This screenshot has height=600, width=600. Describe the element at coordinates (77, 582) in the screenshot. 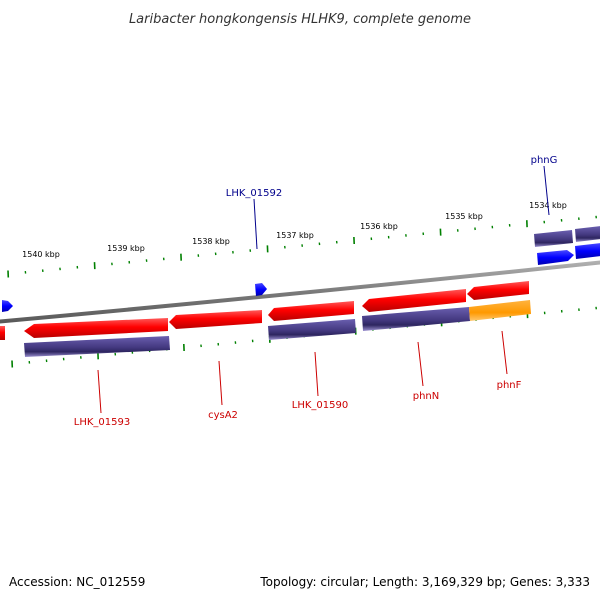

I see `accession-text: Accession: NC_012559` at that location.